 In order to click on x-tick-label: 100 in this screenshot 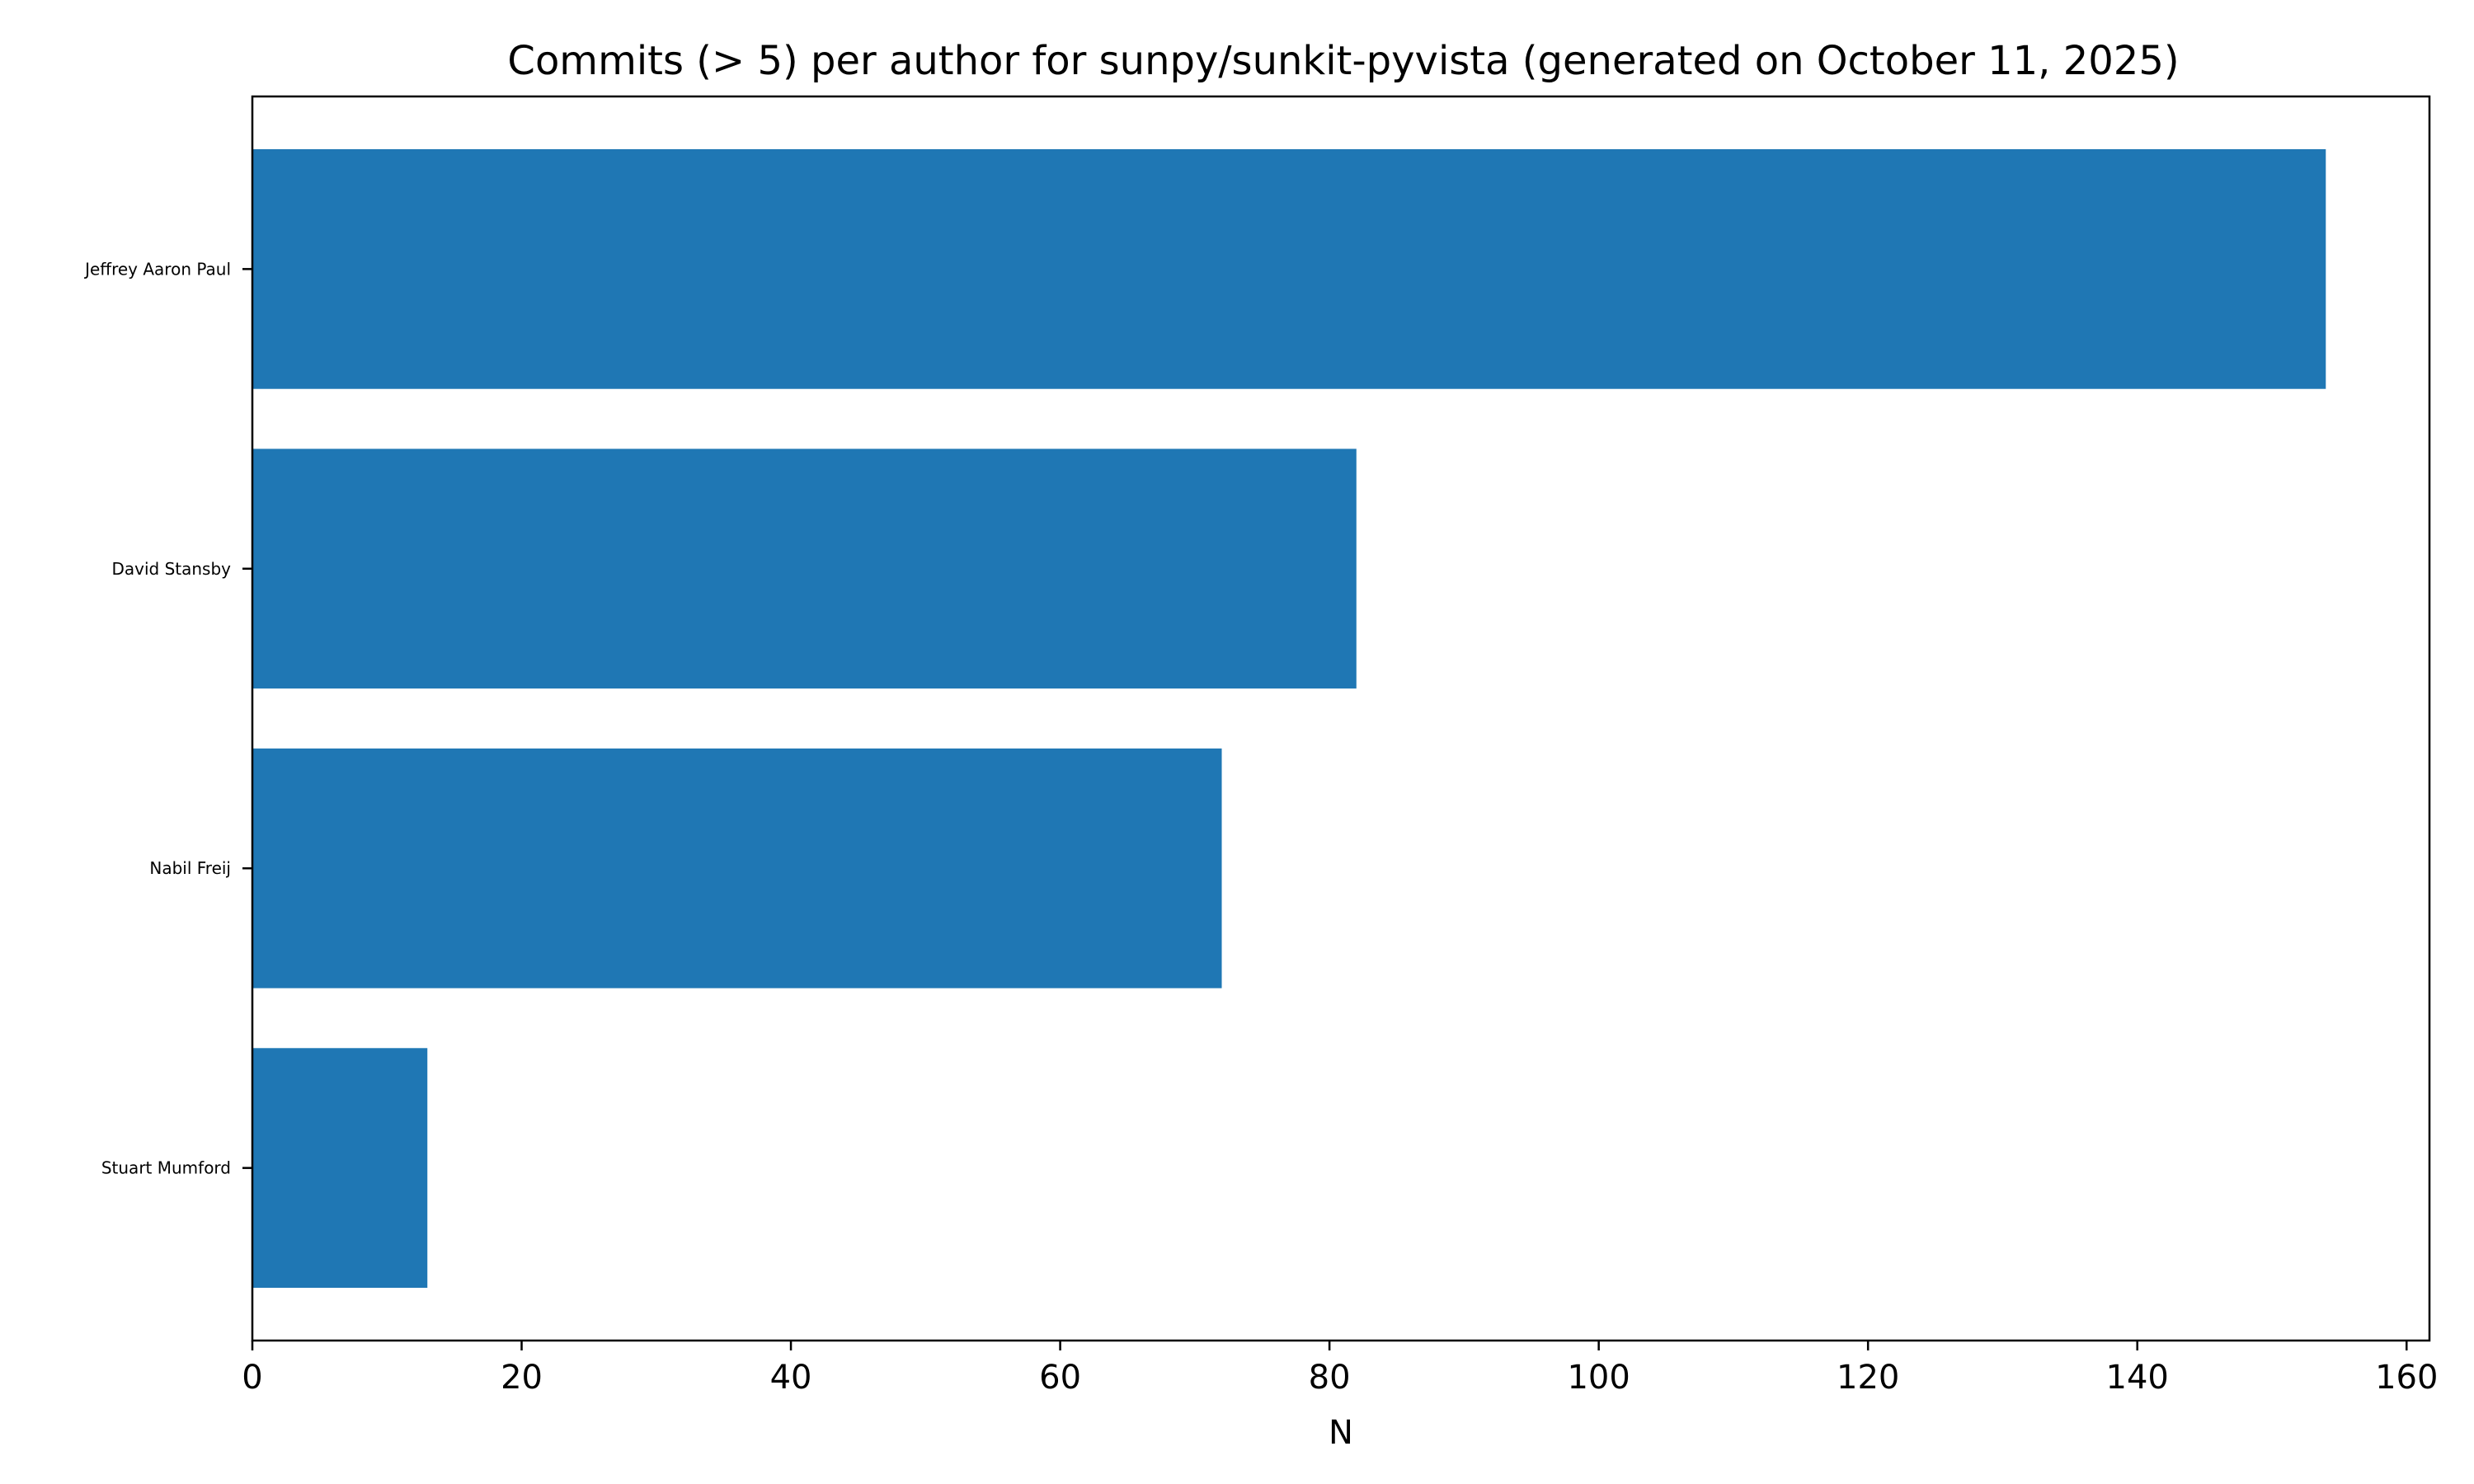, I will do `click(1598, 1378)`.